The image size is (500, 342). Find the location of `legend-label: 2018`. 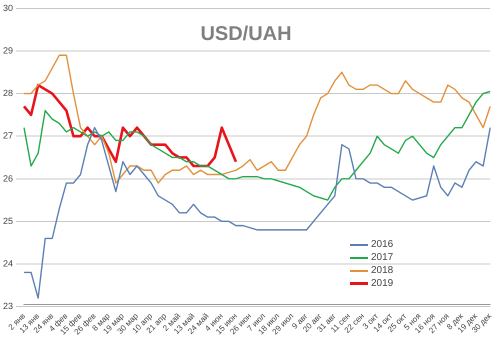

legend-label: 2018 is located at coordinates (382, 270).